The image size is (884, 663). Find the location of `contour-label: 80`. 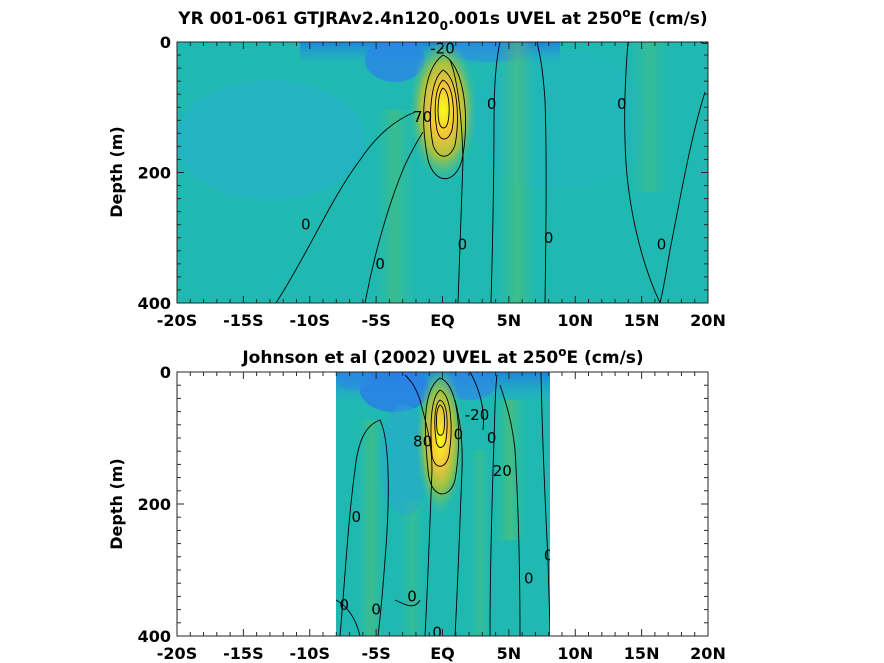

contour-label: 80 is located at coordinates (422, 441).